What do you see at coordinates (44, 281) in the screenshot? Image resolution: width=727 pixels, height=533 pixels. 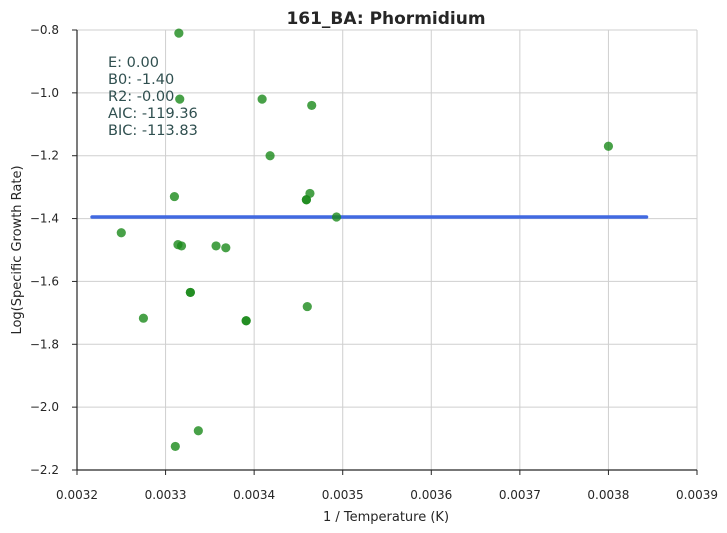 I see `y-tick-label: −1.6` at bounding box center [44, 281].